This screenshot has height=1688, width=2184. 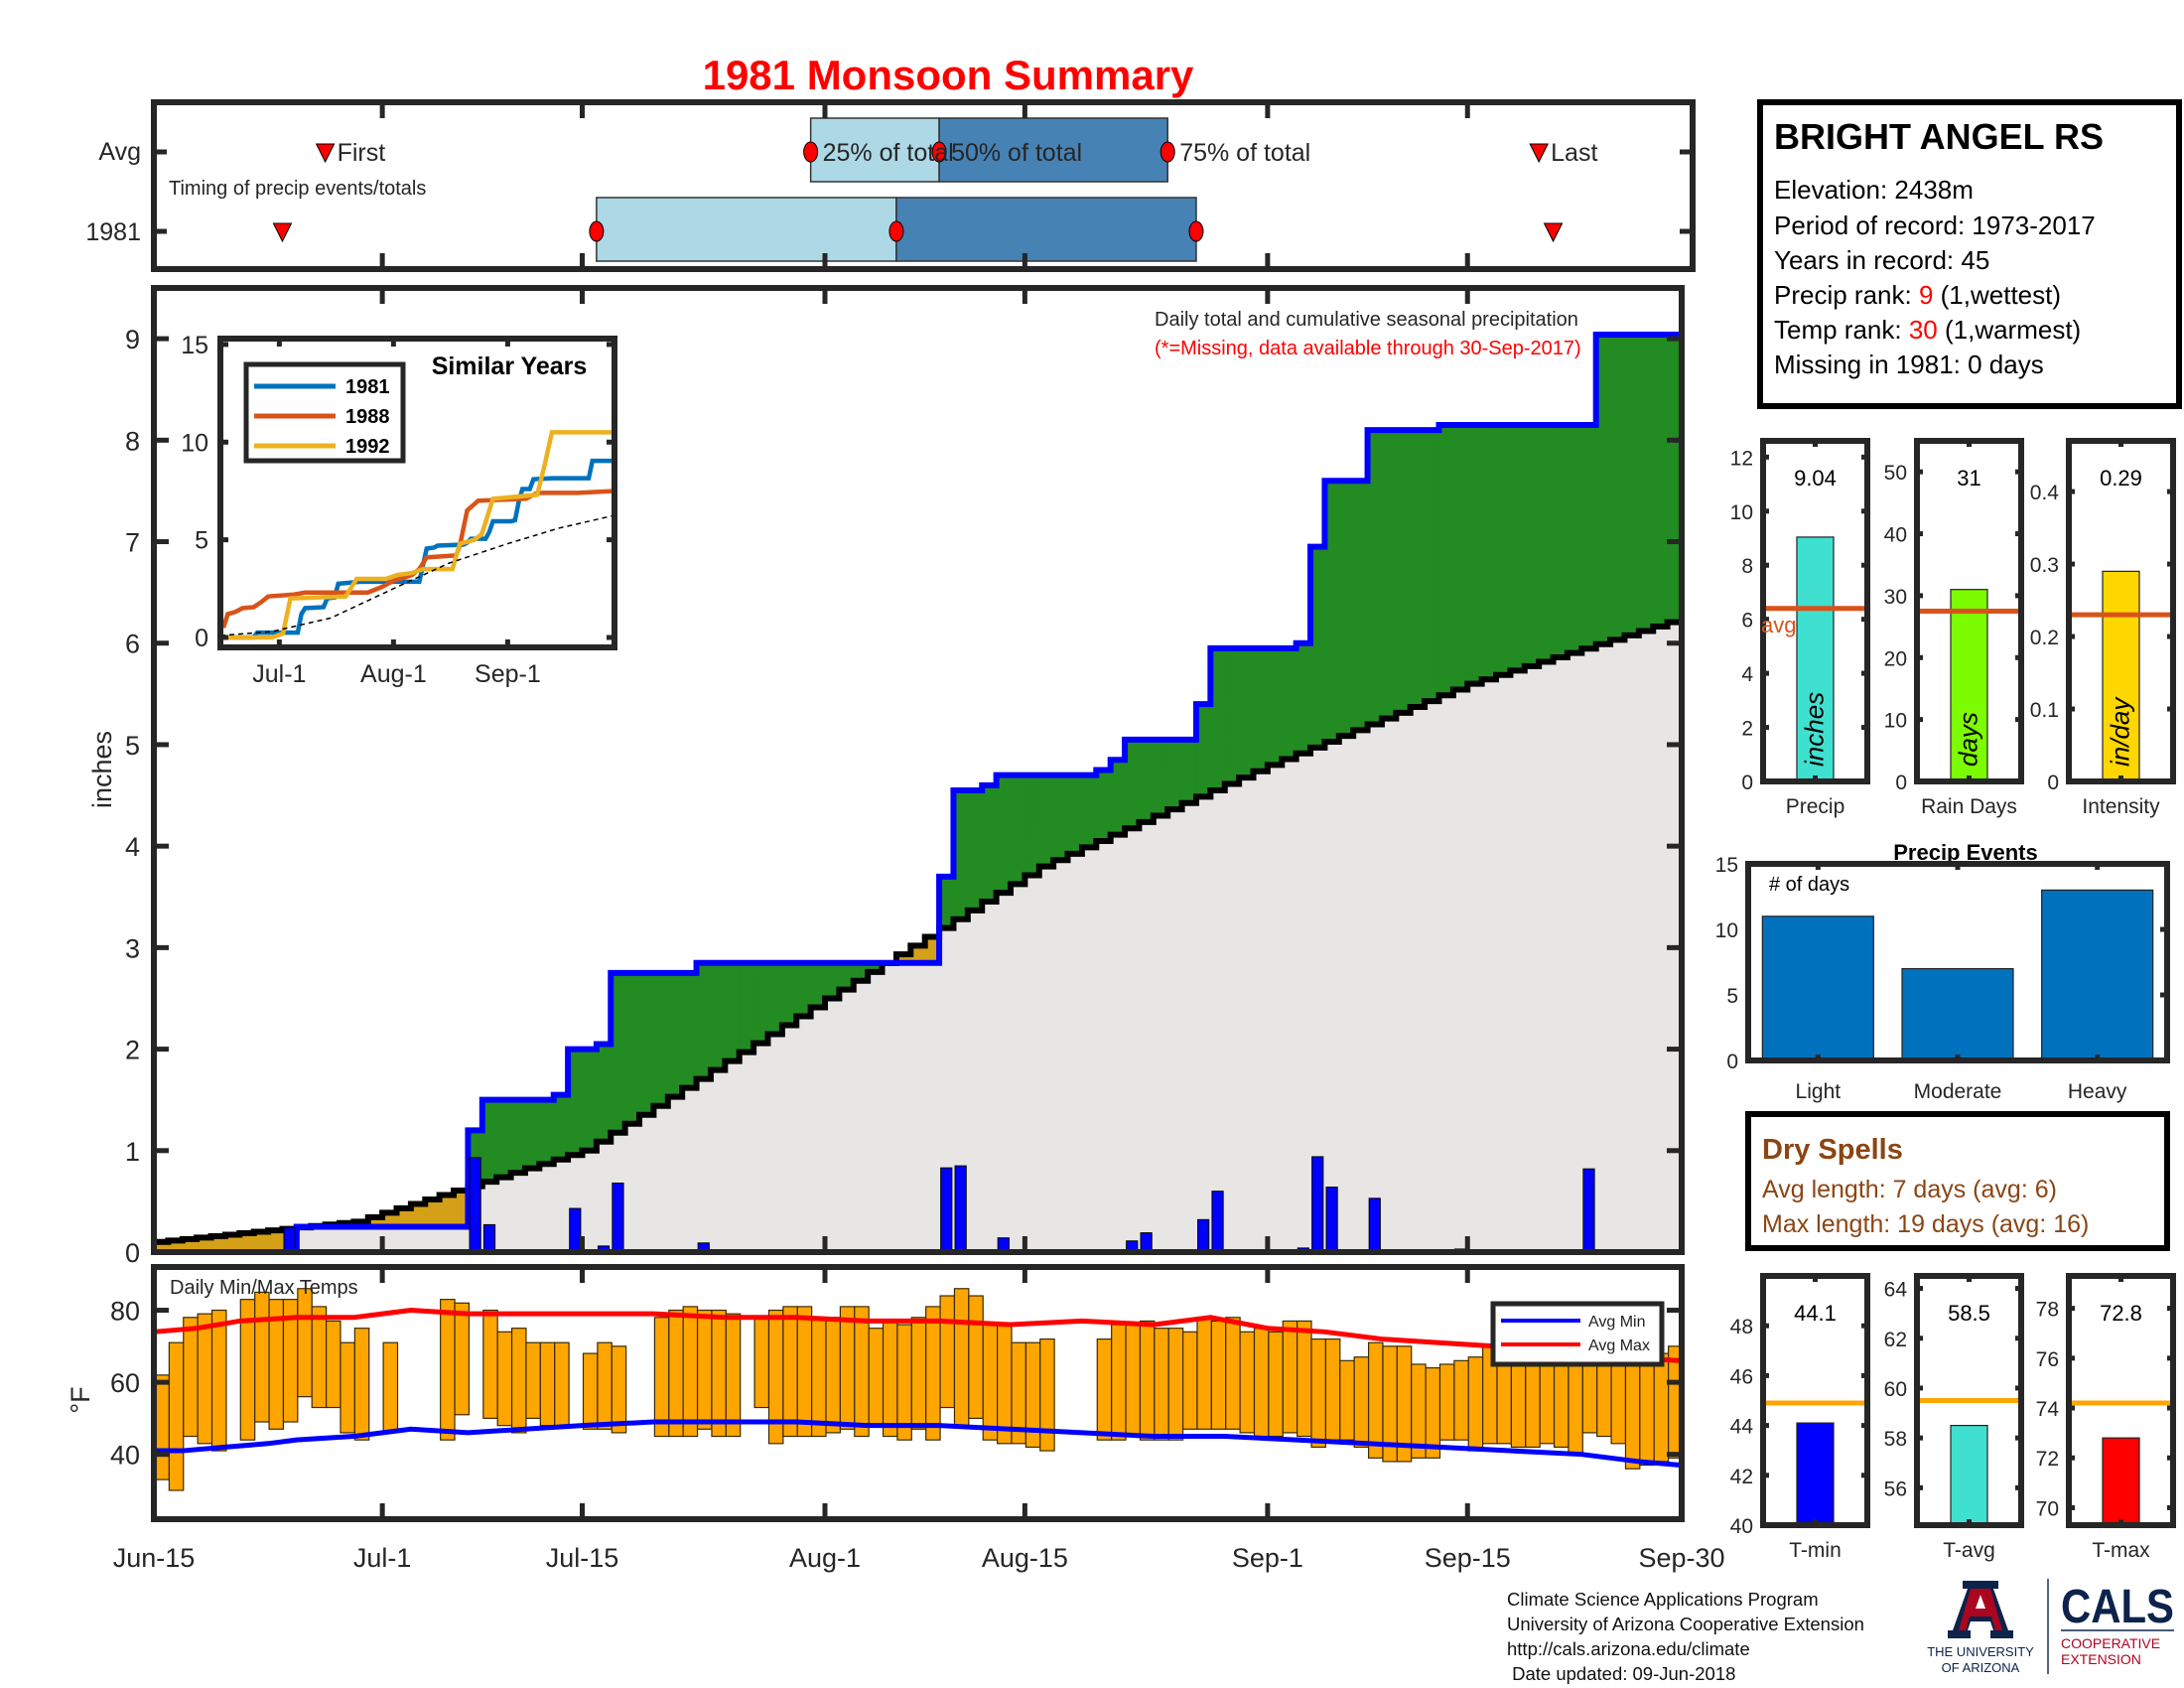 I want to click on t-min-value-label: 44.1, so click(x=1815, y=1313).